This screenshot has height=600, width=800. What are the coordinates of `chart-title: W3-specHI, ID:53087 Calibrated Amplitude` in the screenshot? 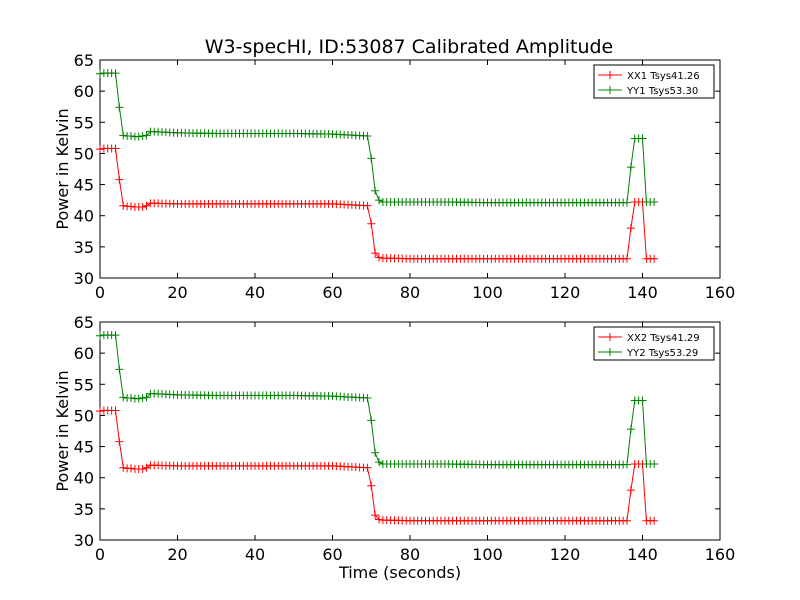 It's located at (409, 47).